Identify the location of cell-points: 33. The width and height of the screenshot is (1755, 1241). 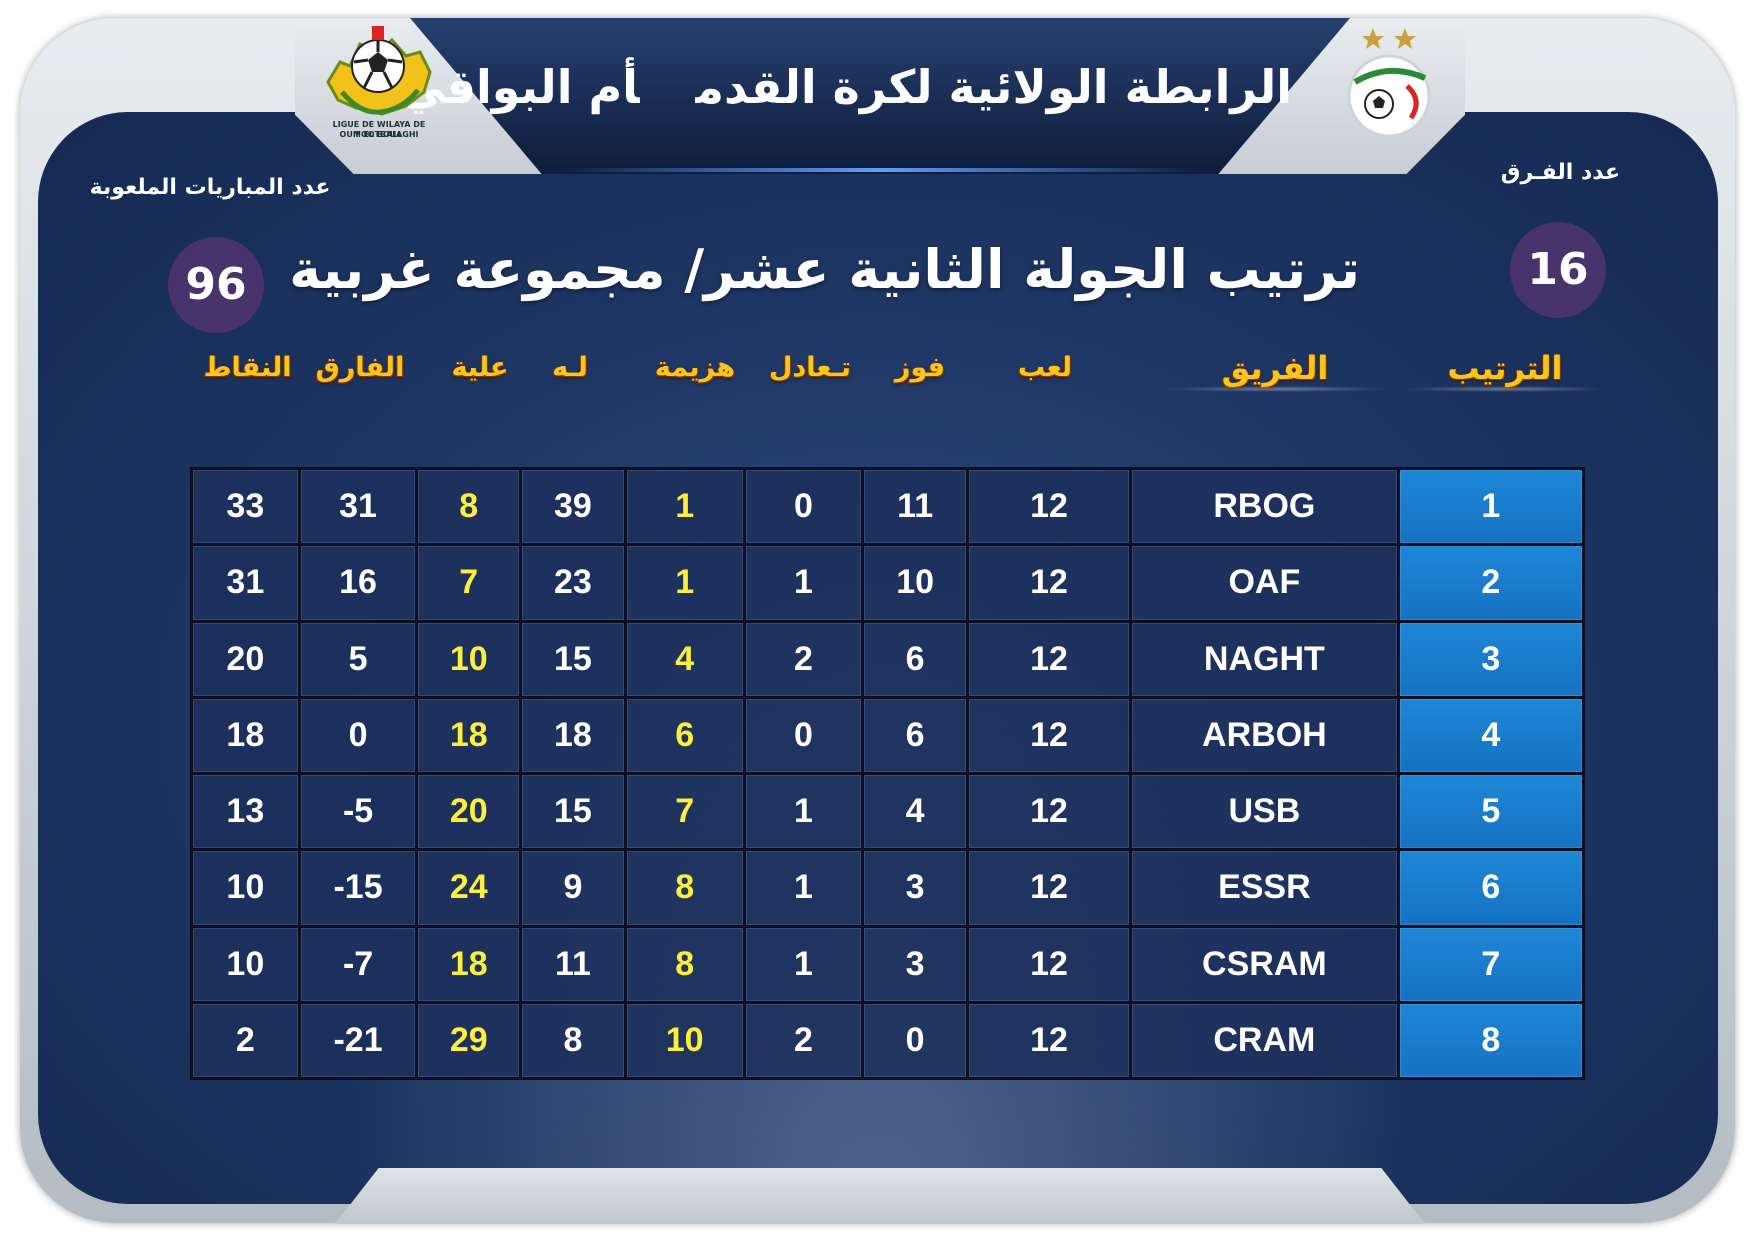
(245, 506).